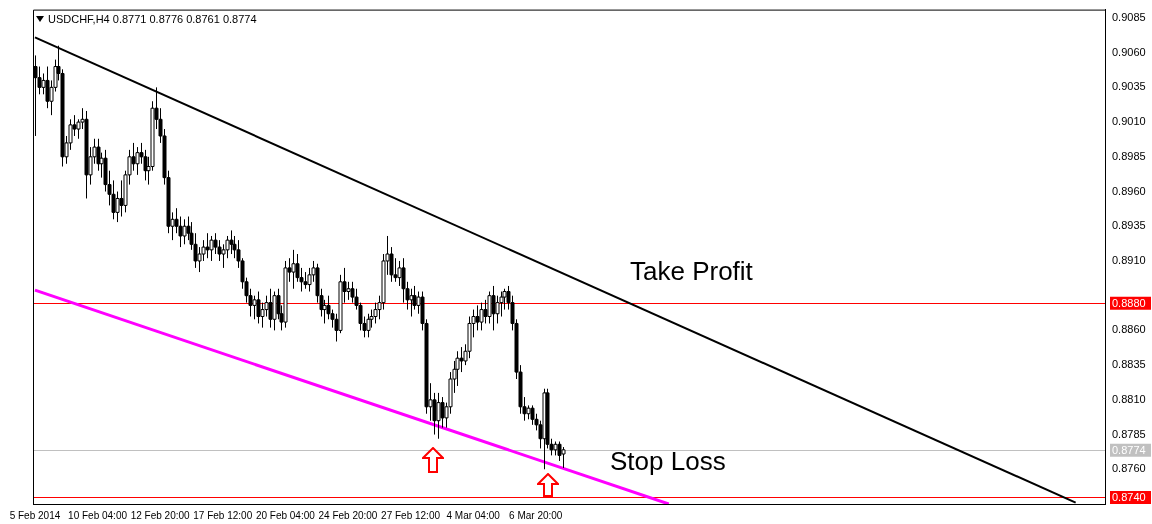 Image resolution: width=1152 pixels, height=524 pixels. I want to click on annotation: Take Profit, so click(691, 271).